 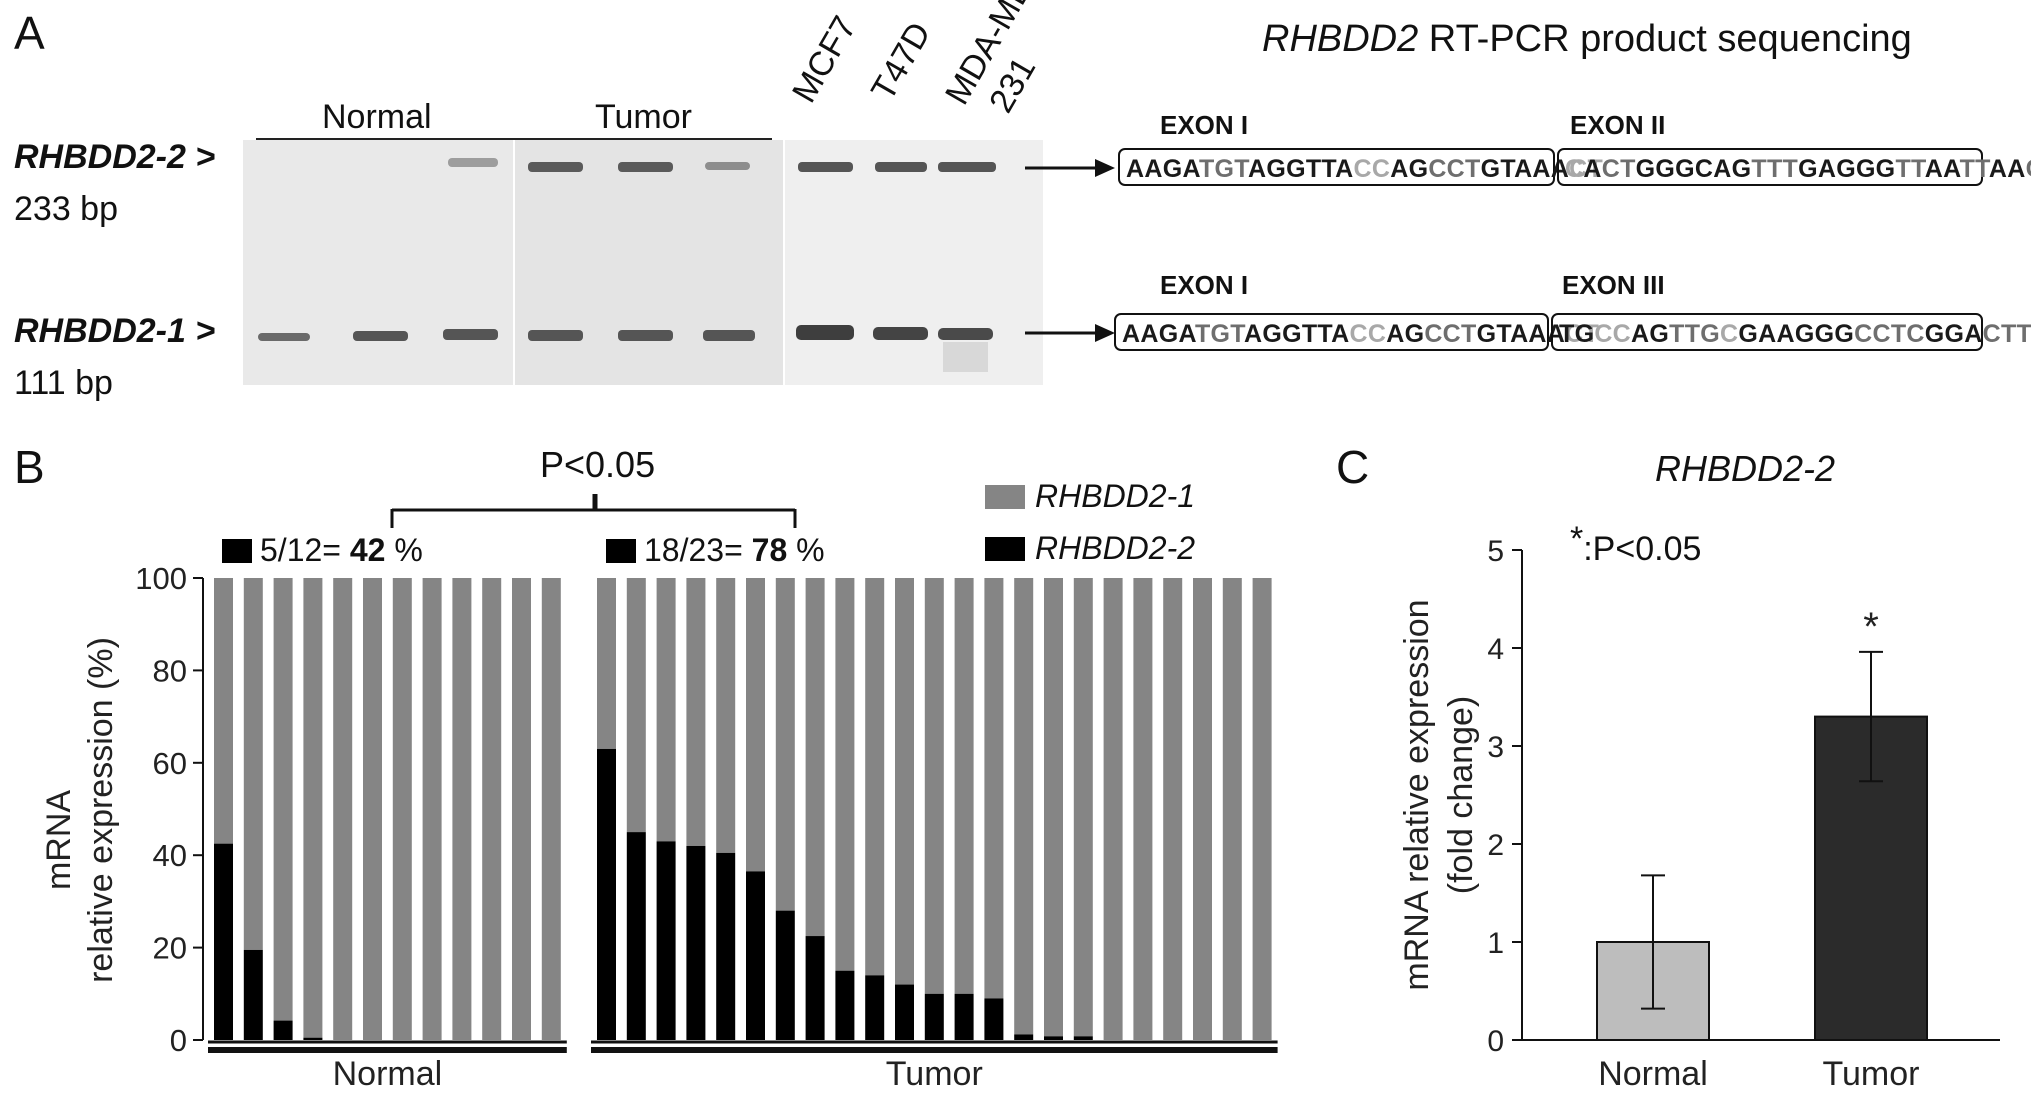 What do you see at coordinates (1495, 943) in the screenshot?
I see `y-tick-label: 1` at bounding box center [1495, 943].